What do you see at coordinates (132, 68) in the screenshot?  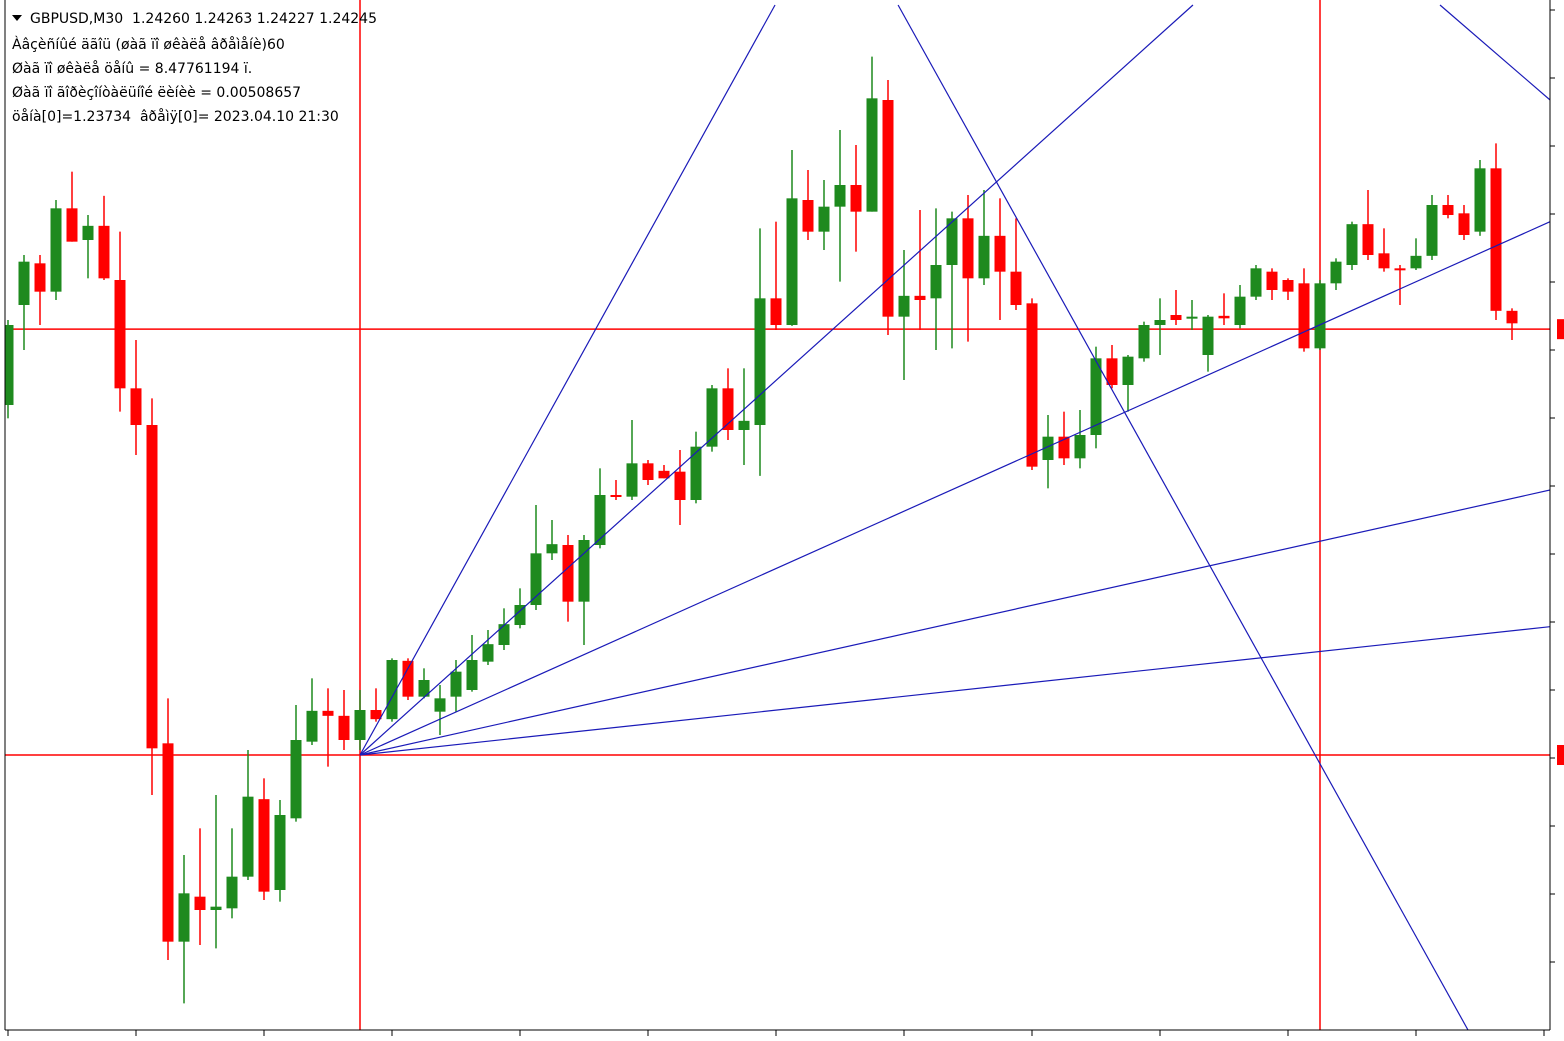 I see `info-line: Øàã ïî øêàëå öåíû = 8.47761194 ï.` at bounding box center [132, 68].